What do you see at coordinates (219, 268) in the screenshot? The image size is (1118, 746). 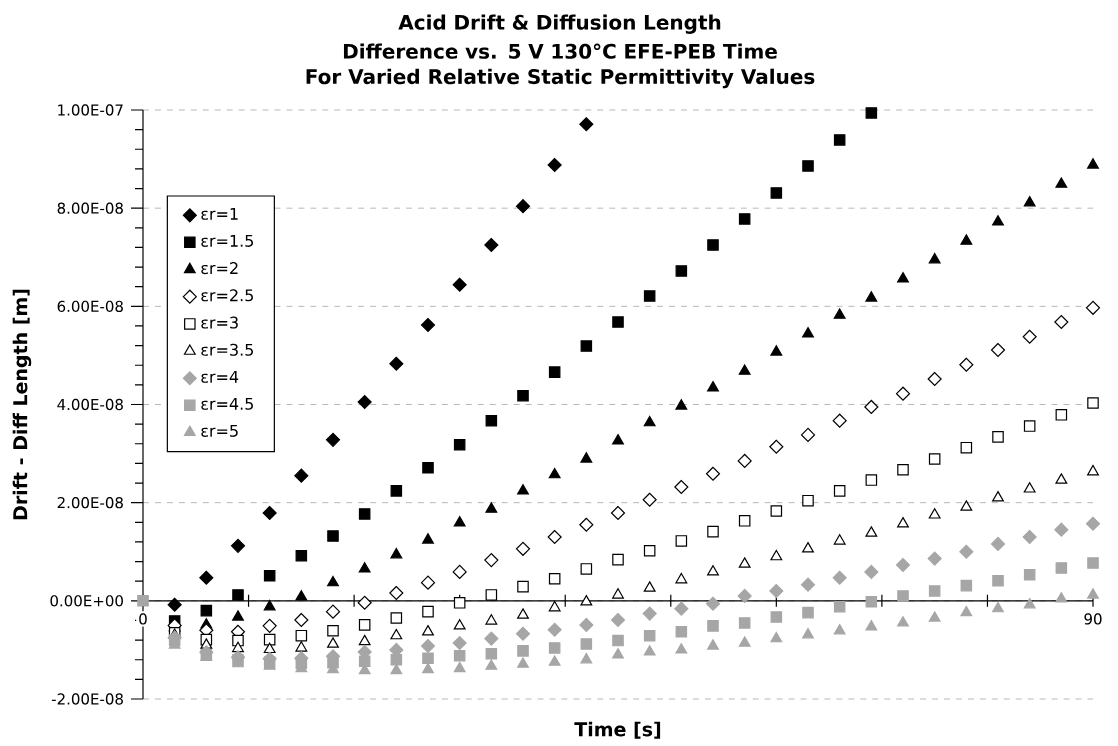 I see `legend-label: εr=2` at bounding box center [219, 268].